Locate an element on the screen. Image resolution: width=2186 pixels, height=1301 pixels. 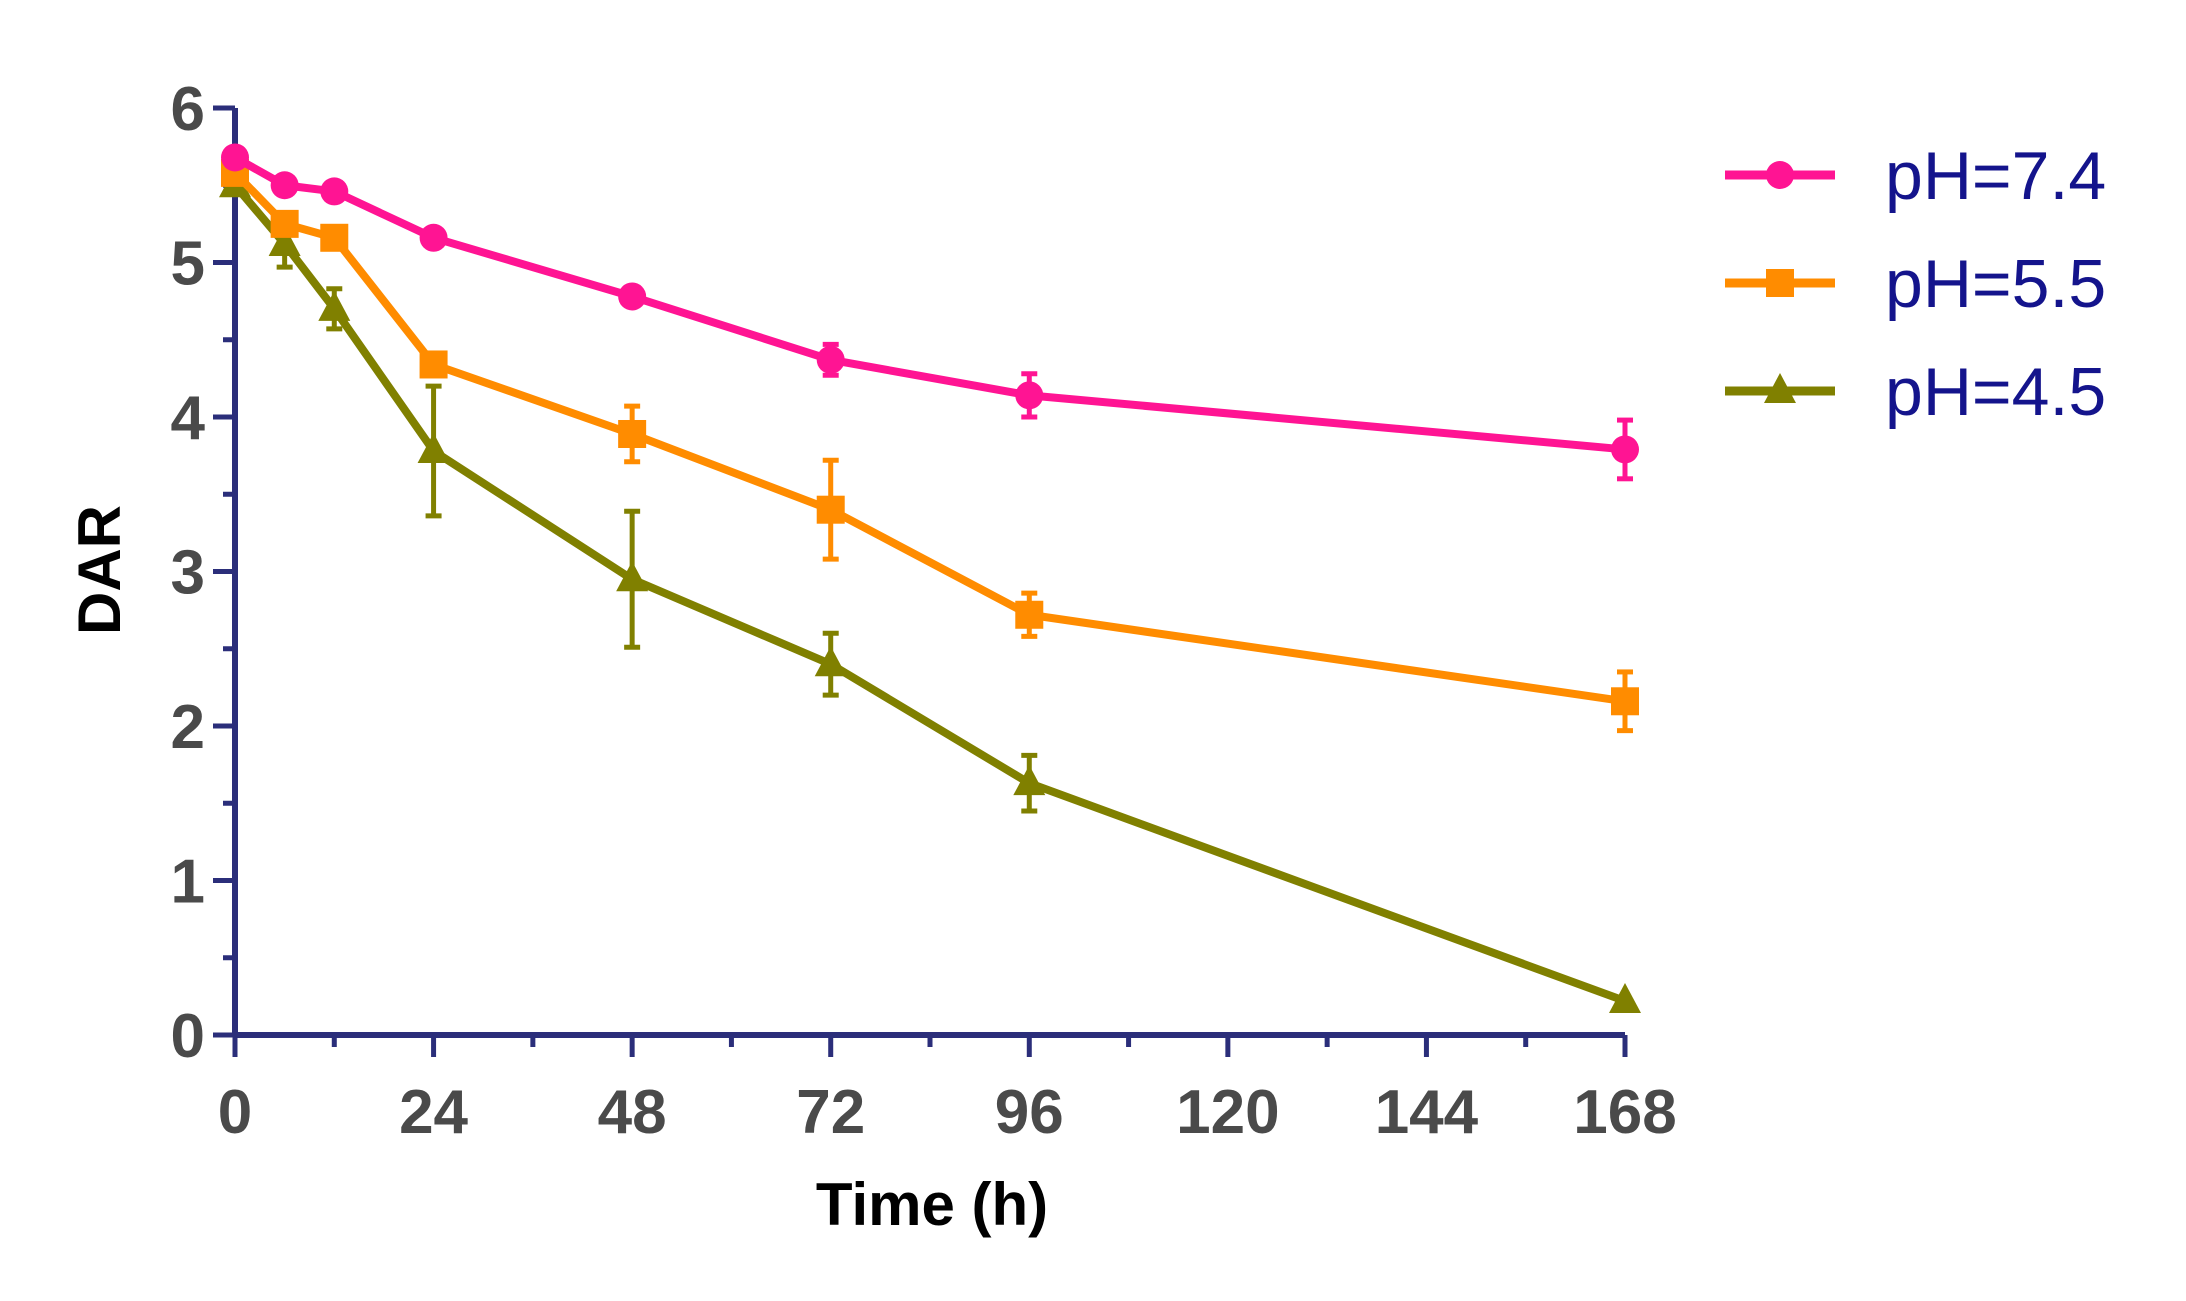
y-tick-label: 3 is located at coordinates (188, 573).